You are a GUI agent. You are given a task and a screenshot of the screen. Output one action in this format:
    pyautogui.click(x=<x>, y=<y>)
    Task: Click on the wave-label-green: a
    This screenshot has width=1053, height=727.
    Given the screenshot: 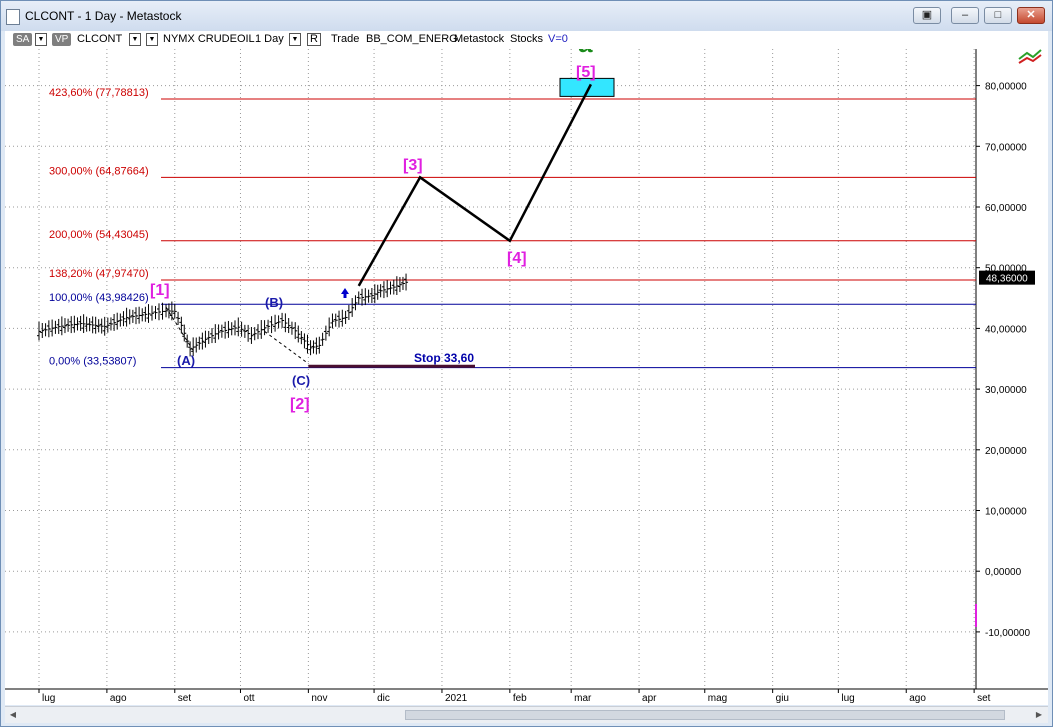 What is the action you would take?
    pyautogui.click(x=585, y=53)
    